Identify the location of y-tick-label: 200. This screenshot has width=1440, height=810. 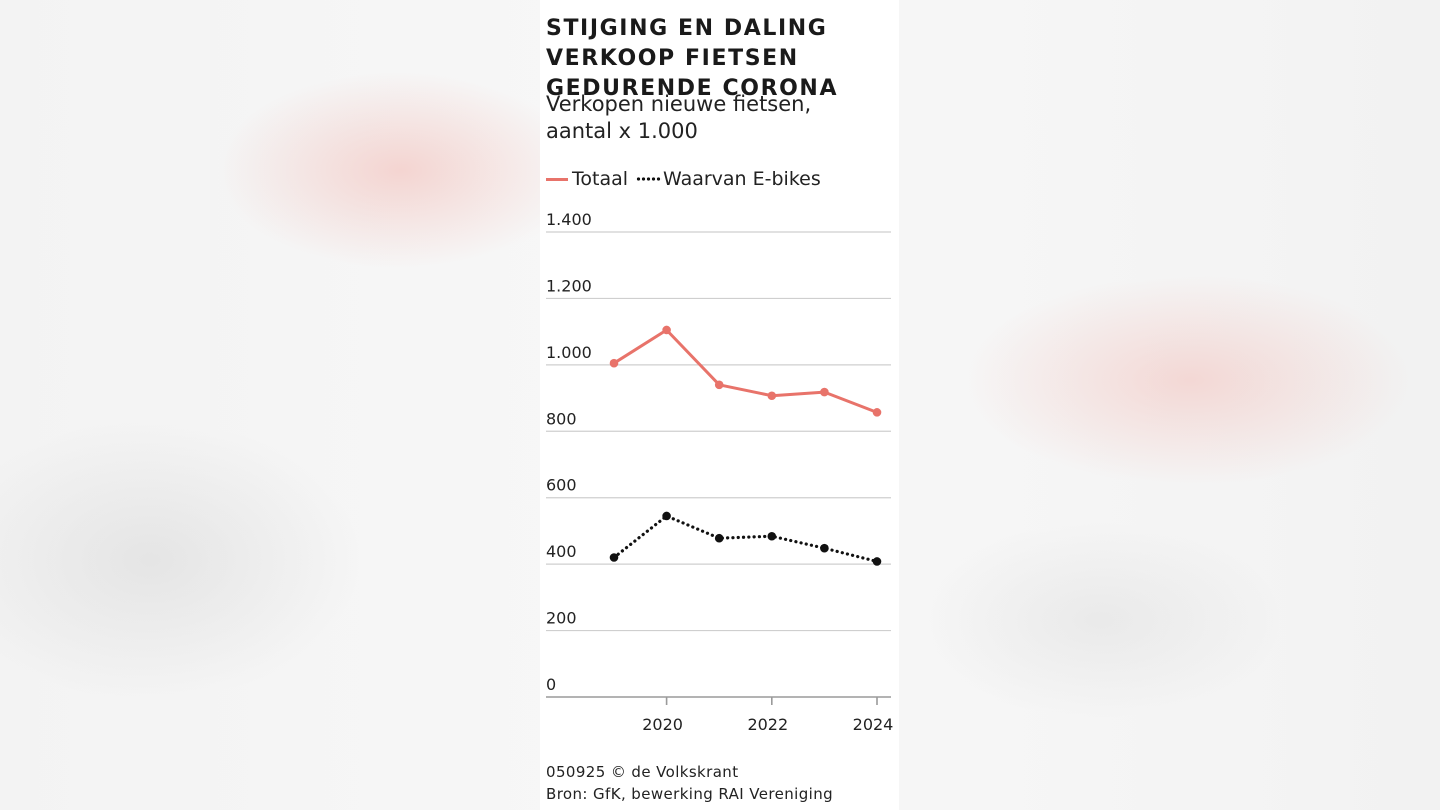
(561, 618).